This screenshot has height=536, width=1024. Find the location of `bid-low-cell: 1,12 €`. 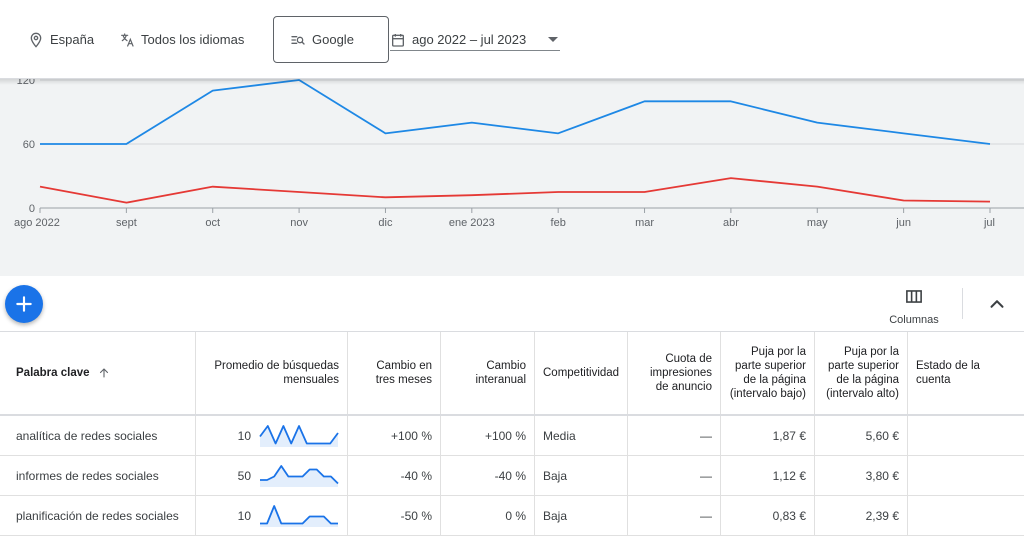

bid-low-cell: 1,12 € is located at coordinates (768, 475).